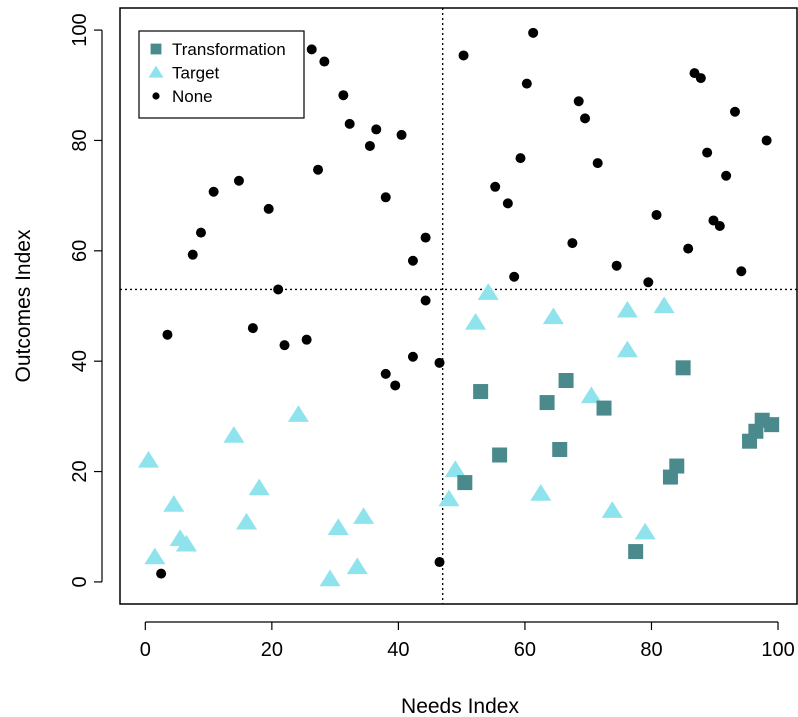 This screenshot has height=717, width=798. I want to click on legend-label-none: None, so click(192, 96).